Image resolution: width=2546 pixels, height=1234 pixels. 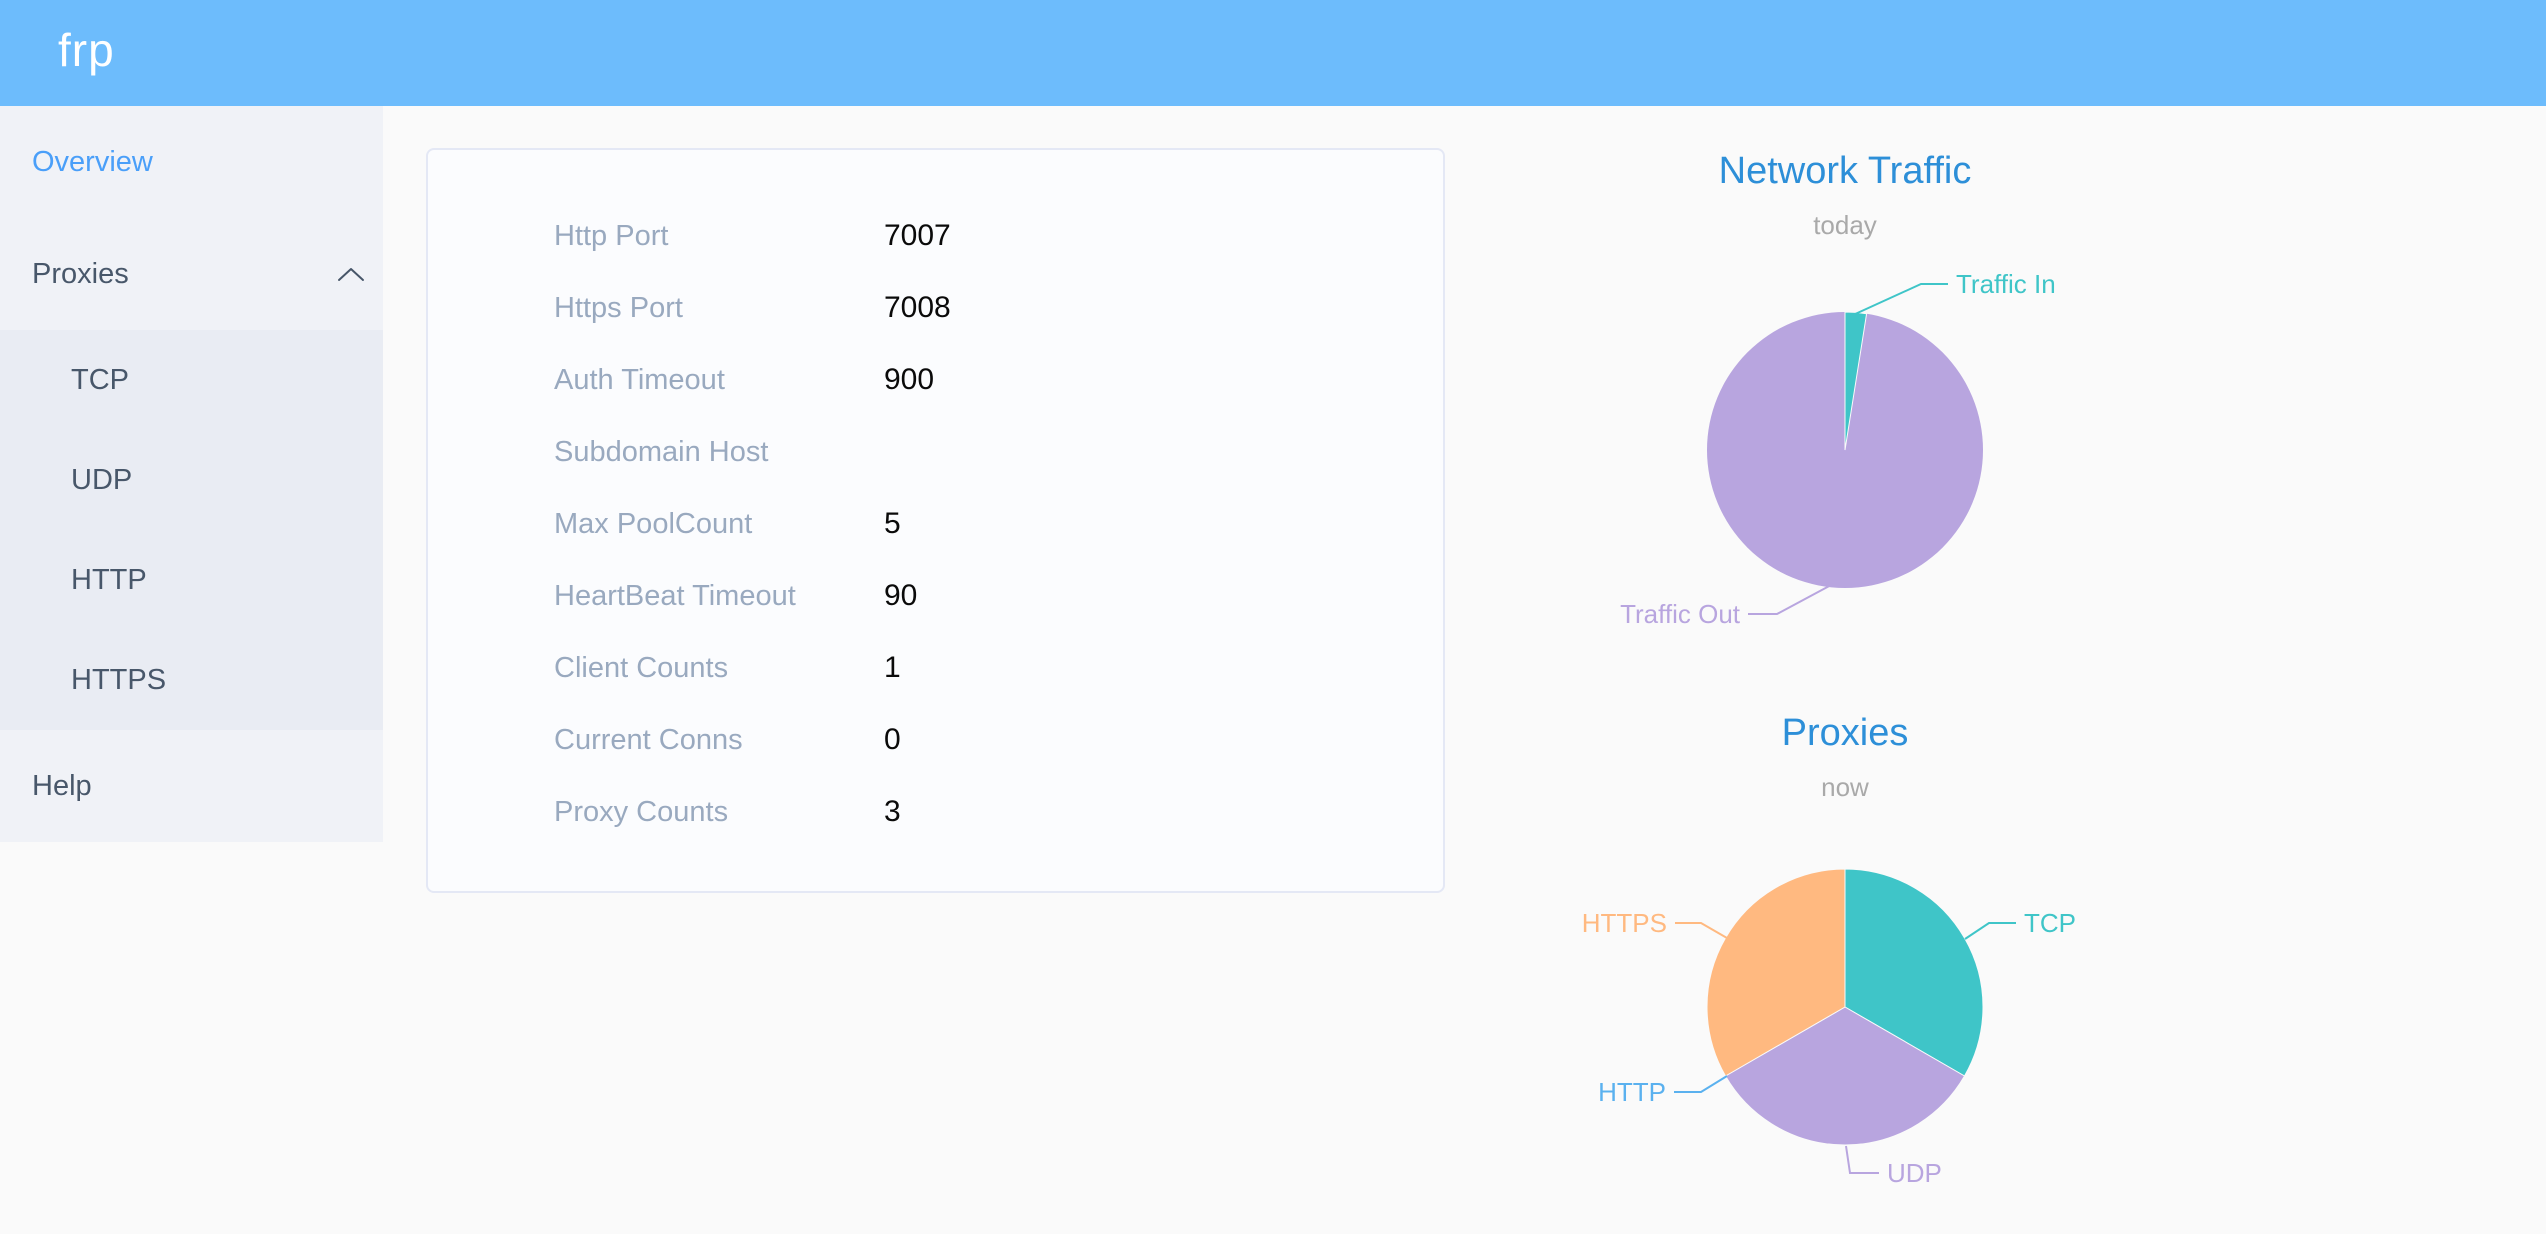 What do you see at coordinates (119, 680) in the screenshot?
I see `sidebar-item-https-label: HTTPS` at bounding box center [119, 680].